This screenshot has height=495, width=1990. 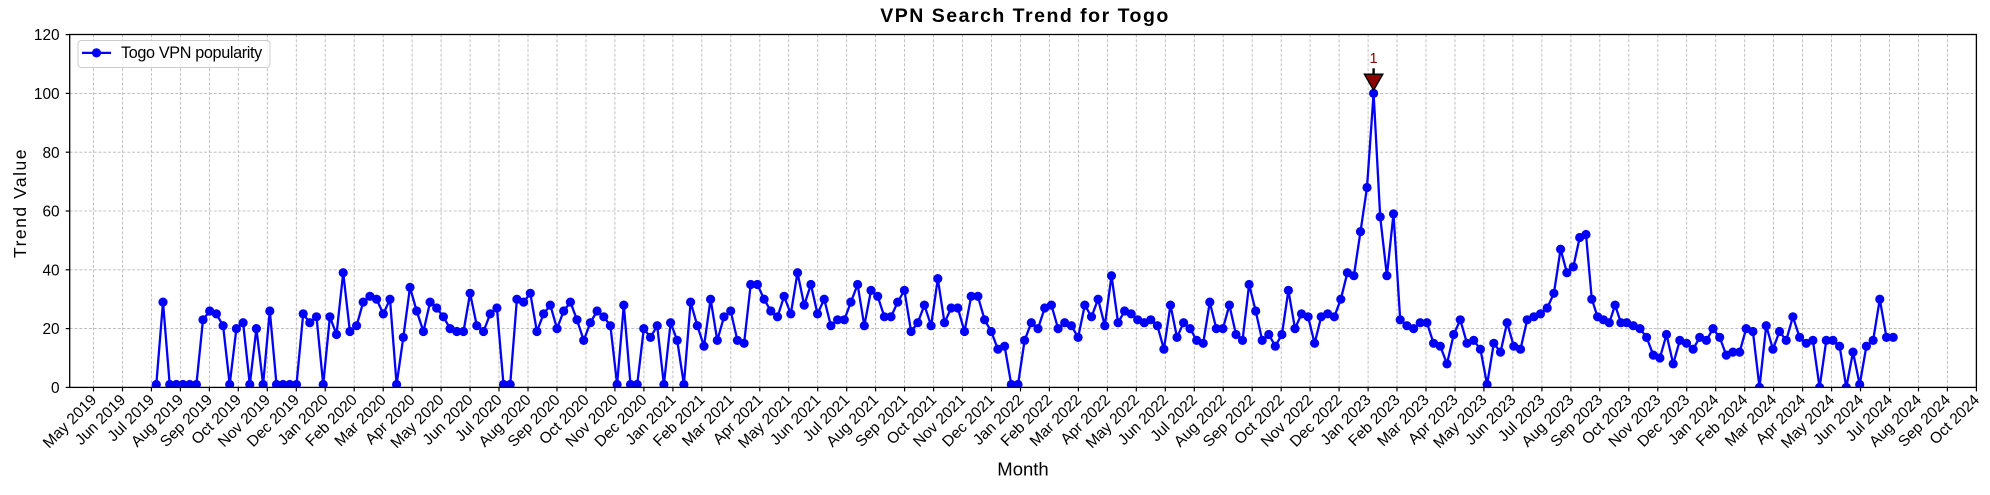 I want to click on svg-text: 60, so click(x=50, y=212).